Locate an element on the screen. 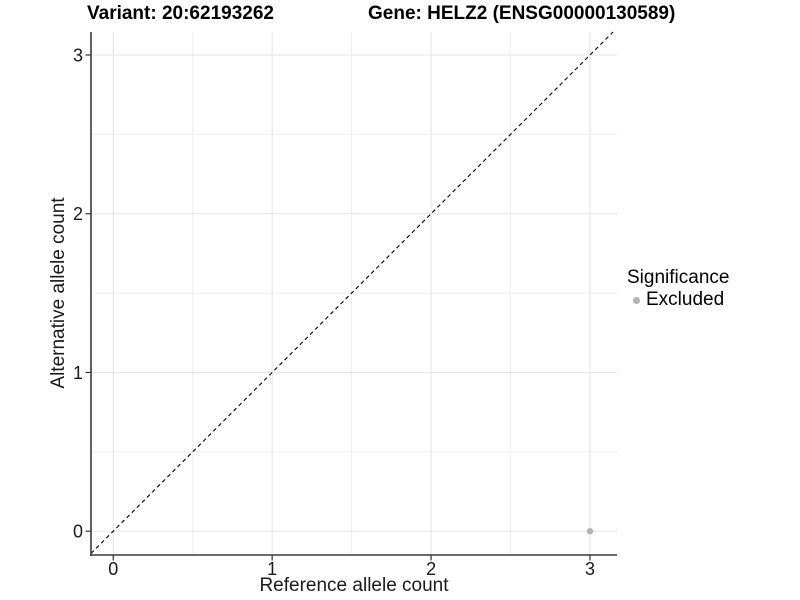  legend-items: Excluded is located at coordinates (678, 300).